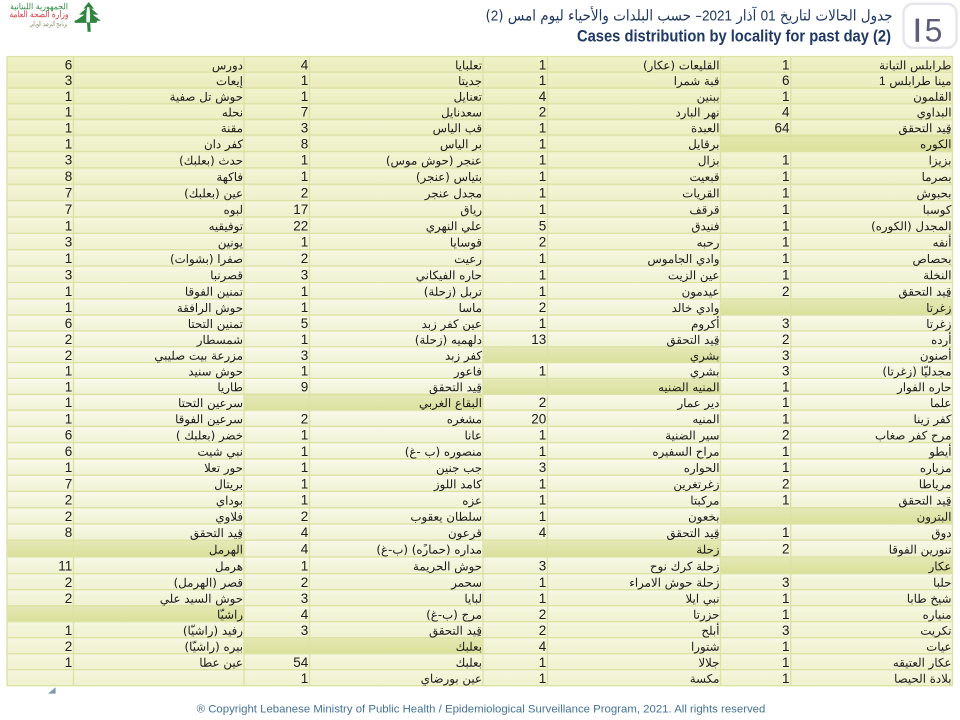  Describe the element at coordinates (782, 127) in the screenshot. I see `svg-text: 64` at that location.